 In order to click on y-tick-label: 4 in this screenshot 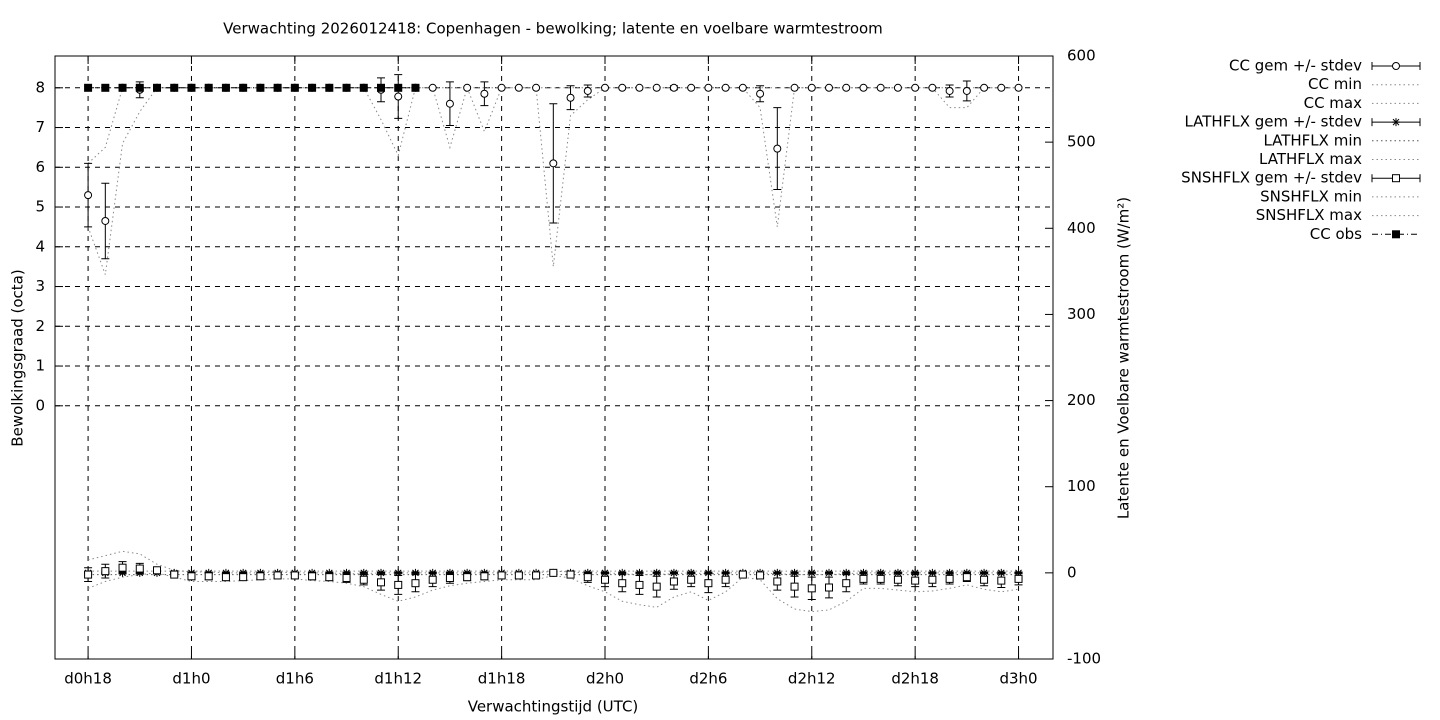, I will do `click(40, 246)`.